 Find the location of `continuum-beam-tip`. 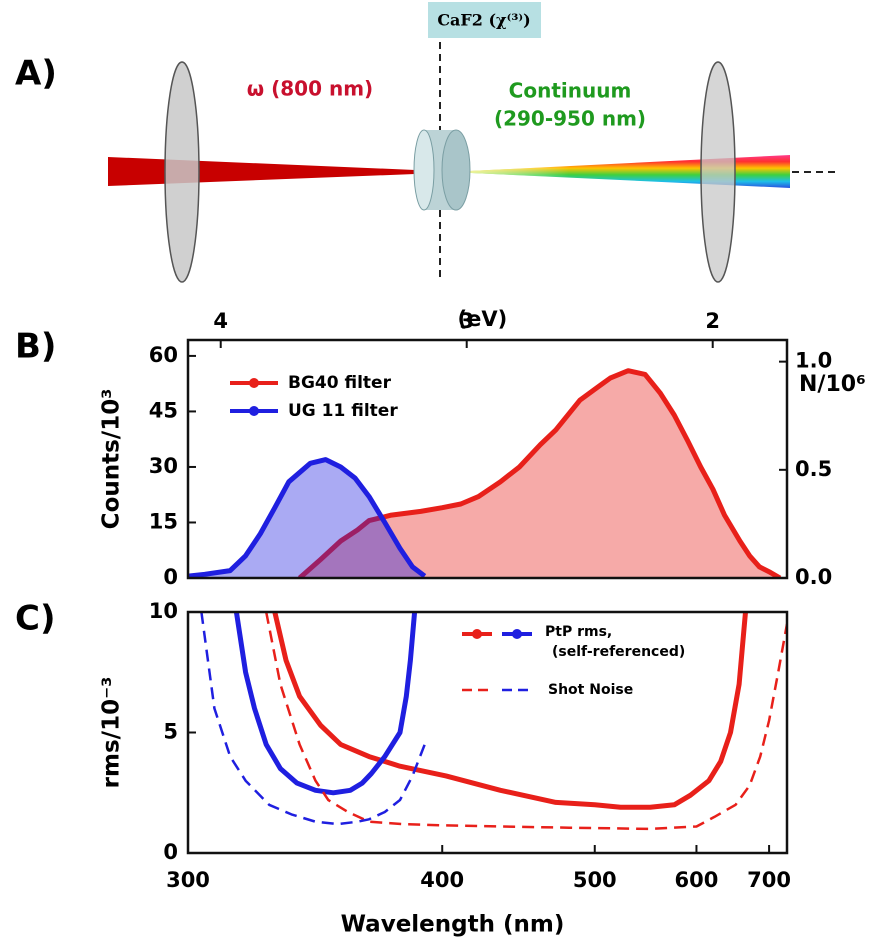

continuum-beam-tip is located at coordinates (620, 171).